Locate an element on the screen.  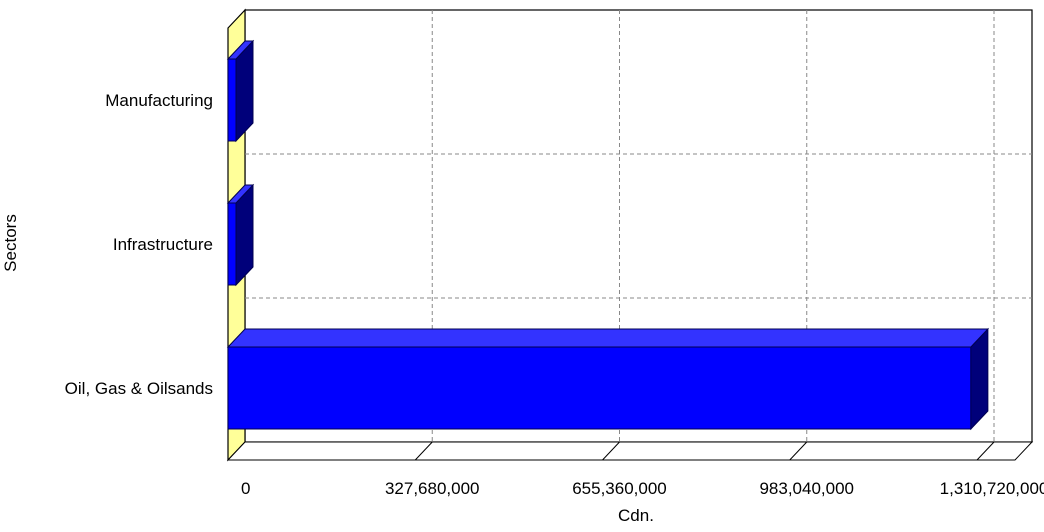
x-tick-label: 0 is located at coordinates (245, 488).